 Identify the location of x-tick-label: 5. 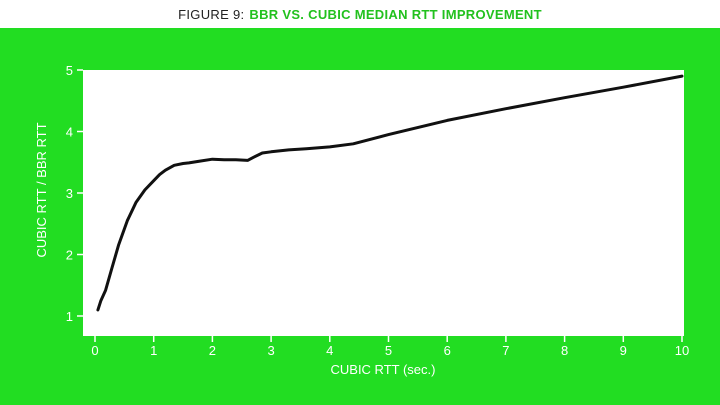
(388, 350).